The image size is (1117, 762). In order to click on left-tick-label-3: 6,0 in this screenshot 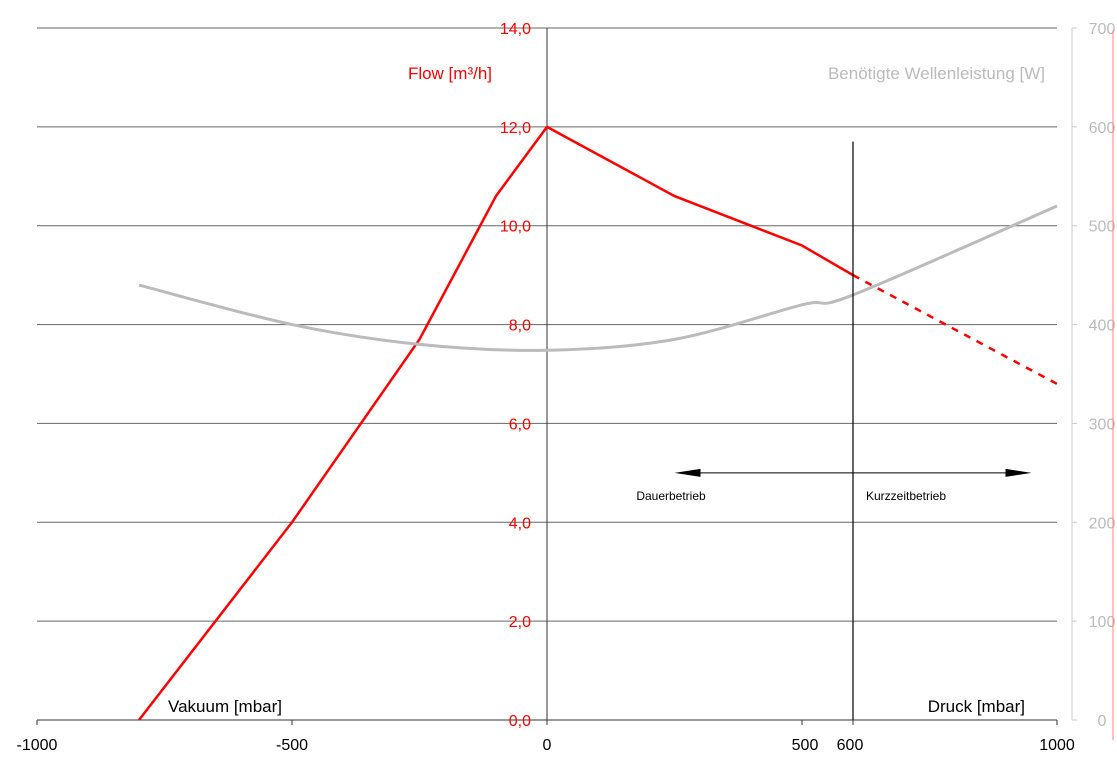, I will do `click(520, 424)`.